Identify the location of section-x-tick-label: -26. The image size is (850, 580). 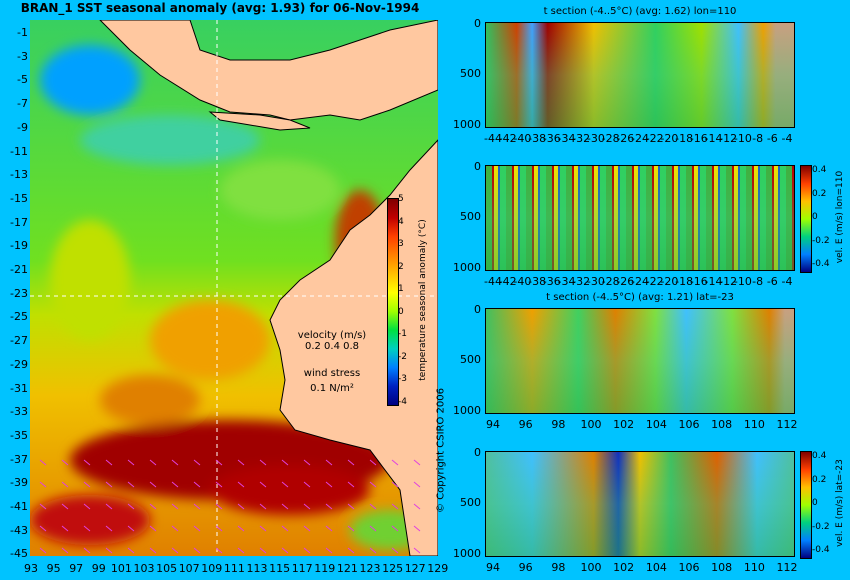
(625, 281).